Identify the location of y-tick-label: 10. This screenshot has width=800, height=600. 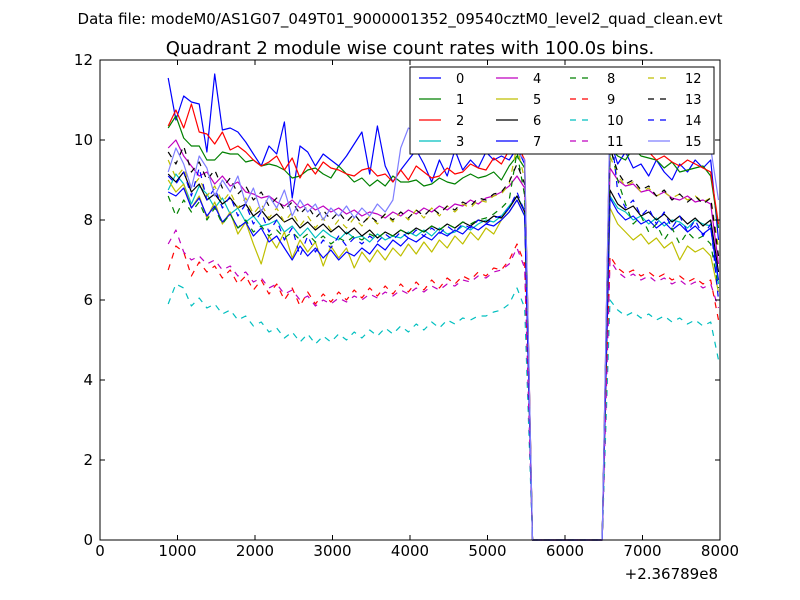
(83, 140).